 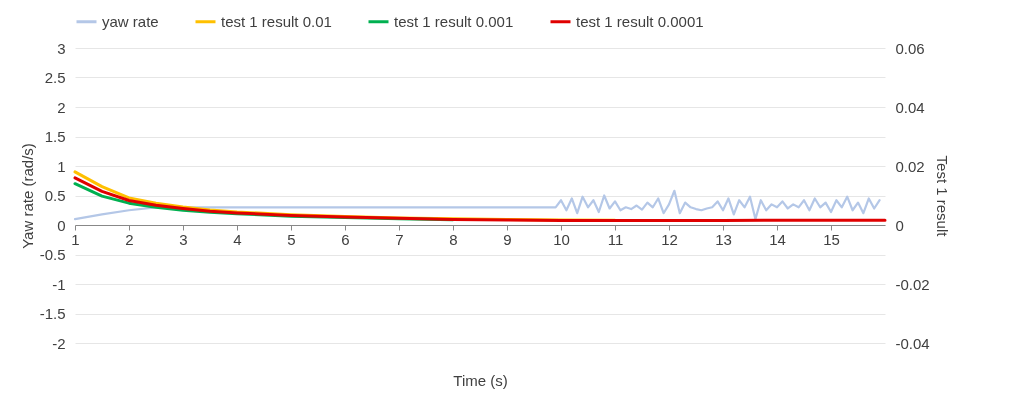 I want to click on x-tick-label: 1, so click(x=75, y=239).